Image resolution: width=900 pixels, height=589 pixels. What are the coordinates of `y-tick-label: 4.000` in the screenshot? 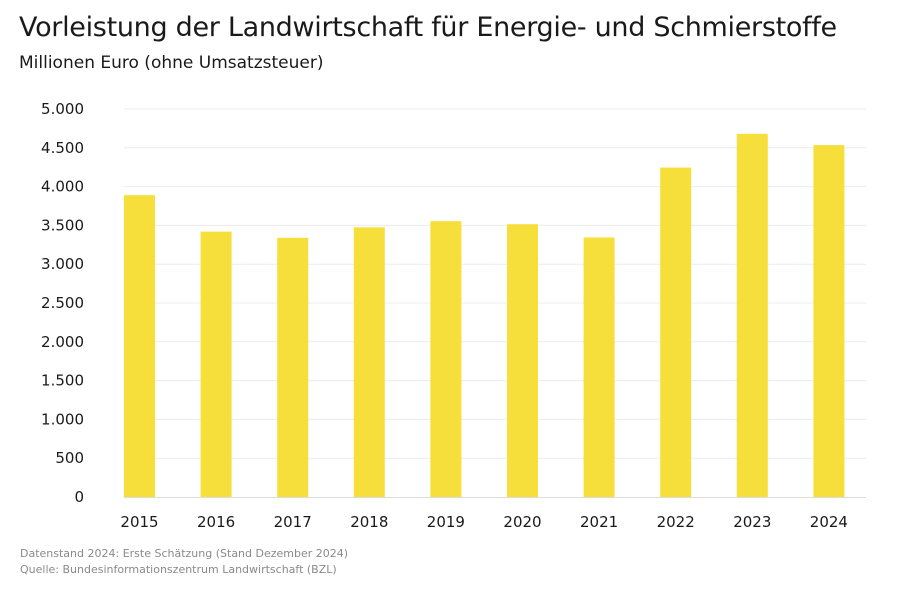 It's located at (62, 187).